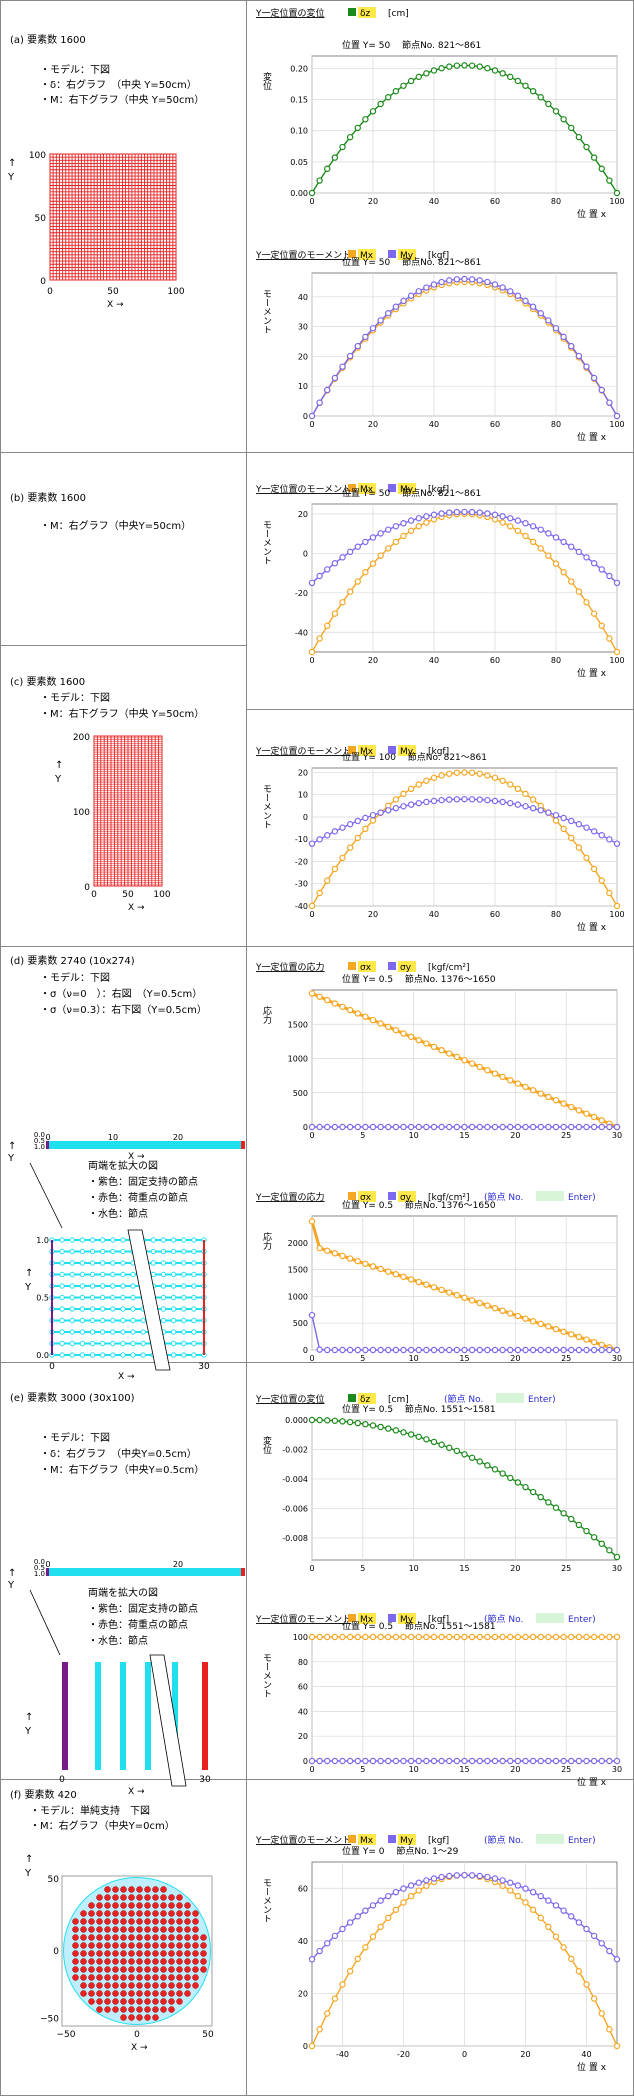  I want to click on xtick-label: 100, so click(616, 914).